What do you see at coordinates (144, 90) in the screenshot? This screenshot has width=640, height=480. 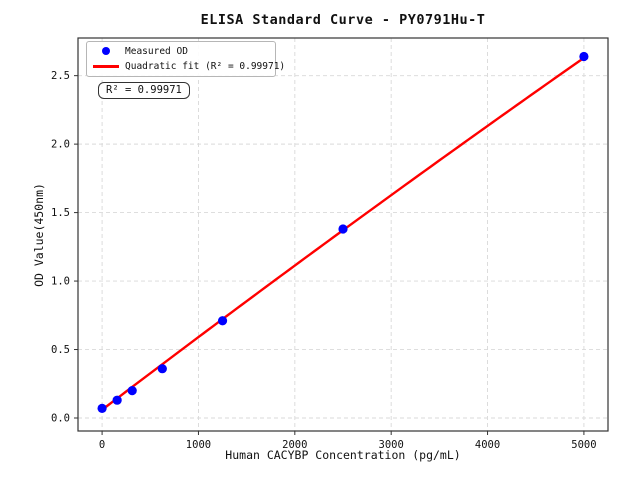 I see `r-squared-annotation: R² = 0.99971` at bounding box center [144, 90].